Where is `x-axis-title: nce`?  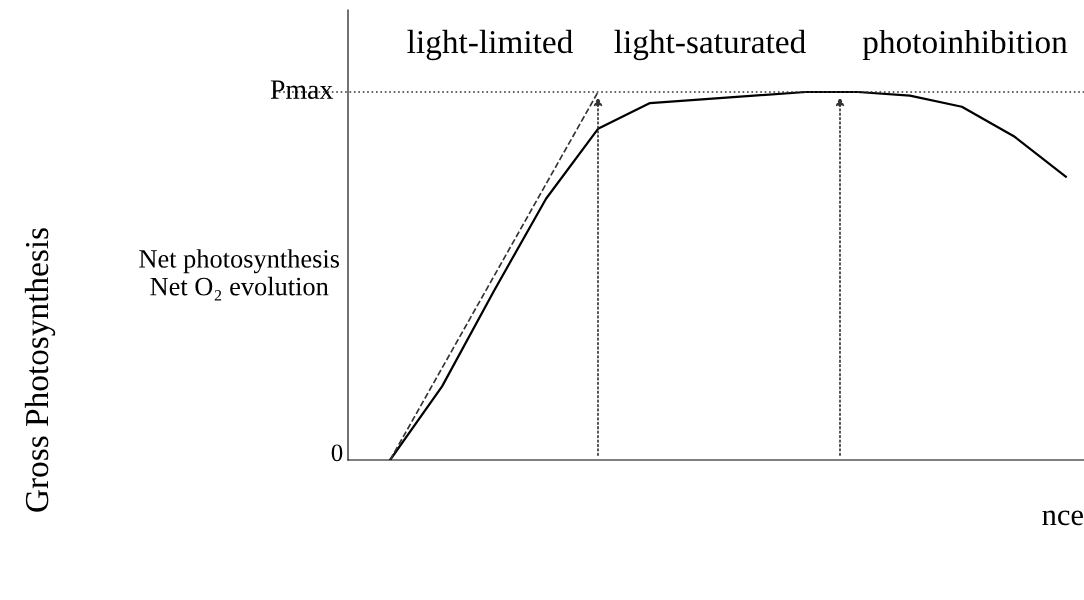
x-axis-title: nce is located at coordinates (1062, 518).